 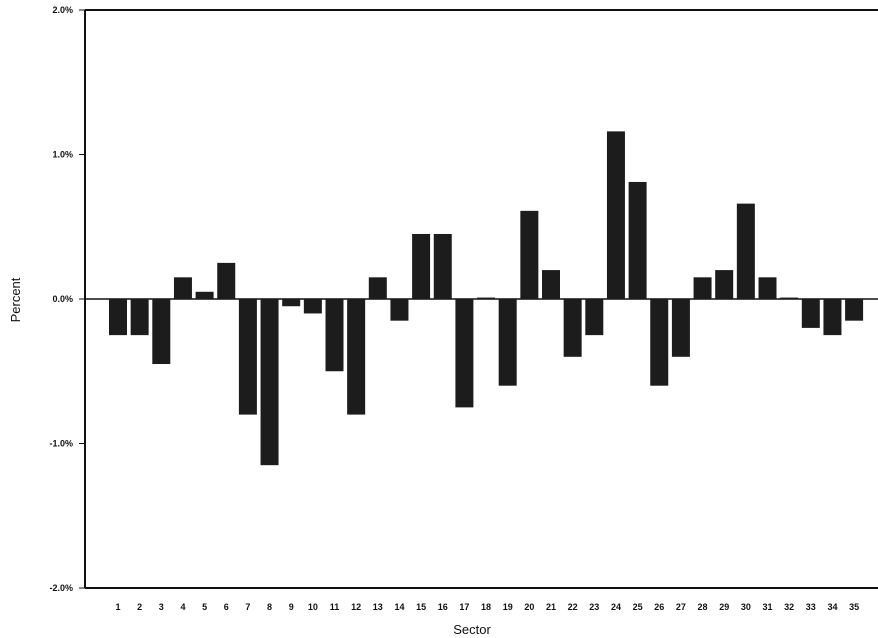 What do you see at coordinates (616, 607) in the screenshot?
I see `x-tick-label: 24` at bounding box center [616, 607].